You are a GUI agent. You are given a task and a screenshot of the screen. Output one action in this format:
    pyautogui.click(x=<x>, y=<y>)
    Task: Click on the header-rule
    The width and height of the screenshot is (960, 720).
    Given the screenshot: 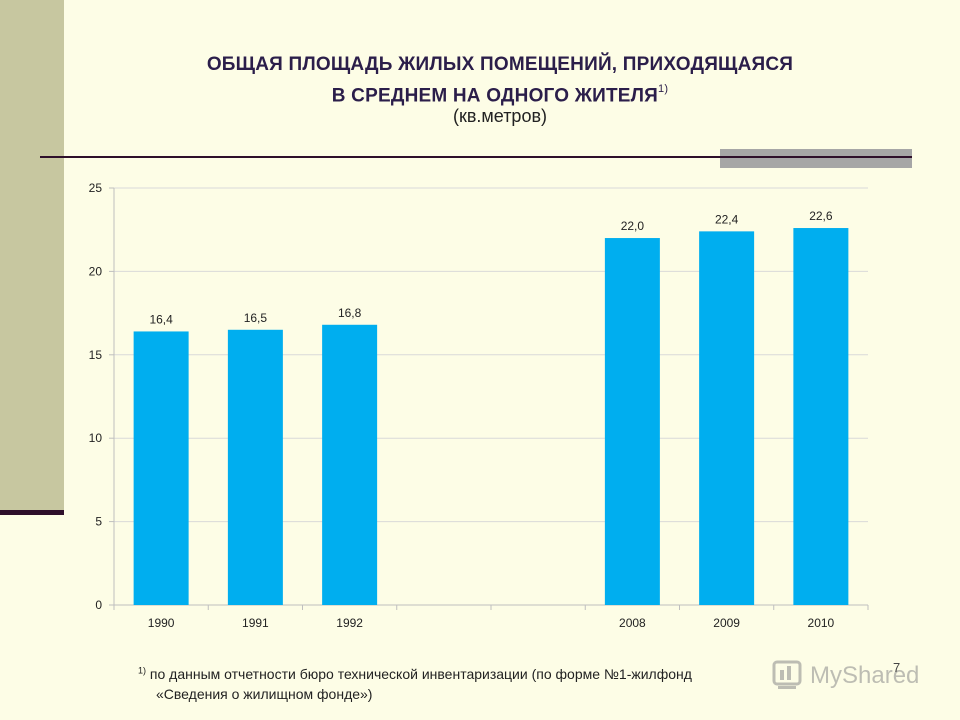 What is the action you would take?
    pyautogui.click(x=476, y=157)
    